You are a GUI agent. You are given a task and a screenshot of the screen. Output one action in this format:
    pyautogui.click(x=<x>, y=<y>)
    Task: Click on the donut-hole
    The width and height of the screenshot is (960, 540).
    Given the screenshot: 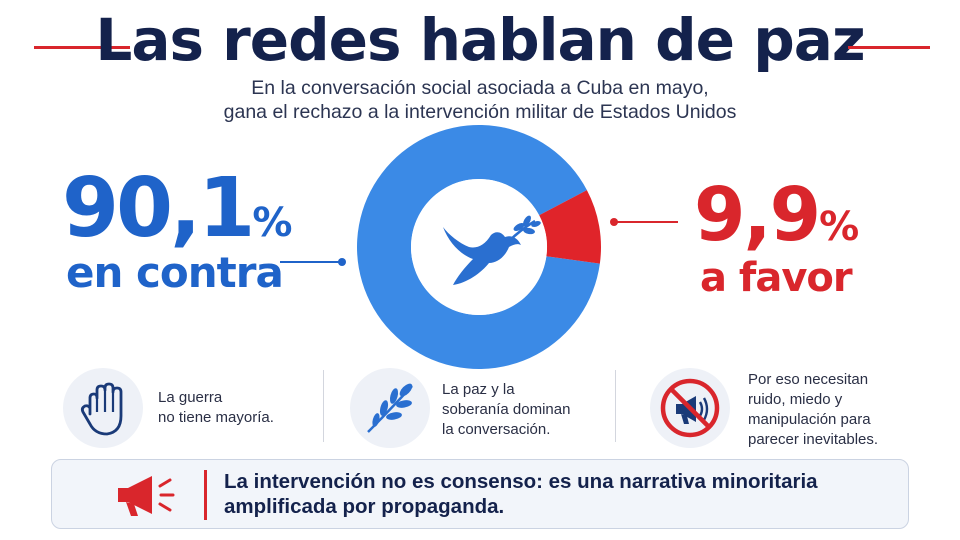 What is the action you would take?
    pyautogui.click(x=479, y=247)
    